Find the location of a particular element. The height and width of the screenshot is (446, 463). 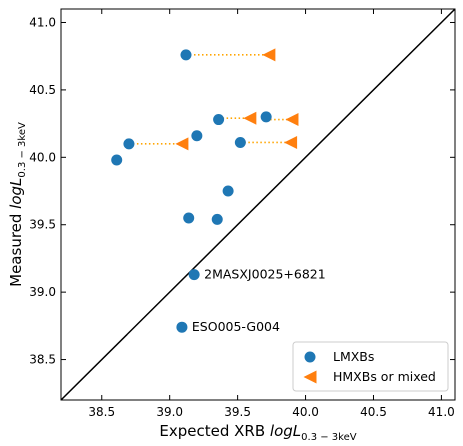

legend-label: HMXBs or mixed is located at coordinates (384, 376).